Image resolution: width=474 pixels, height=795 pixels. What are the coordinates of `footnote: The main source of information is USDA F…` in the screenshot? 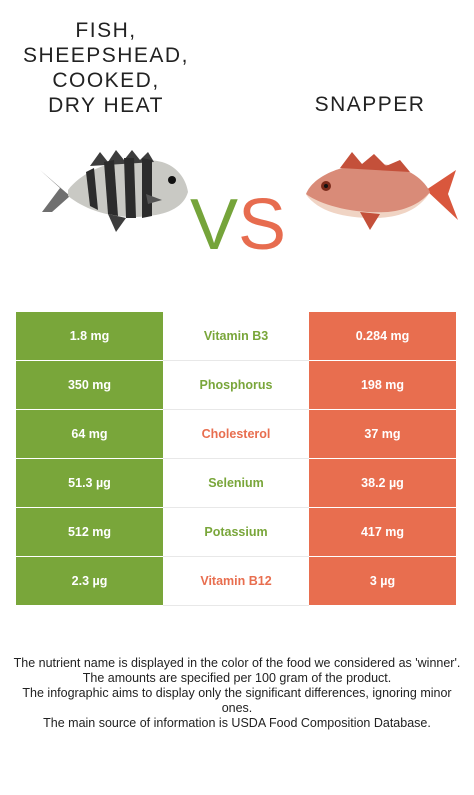 It's located at (237, 723).